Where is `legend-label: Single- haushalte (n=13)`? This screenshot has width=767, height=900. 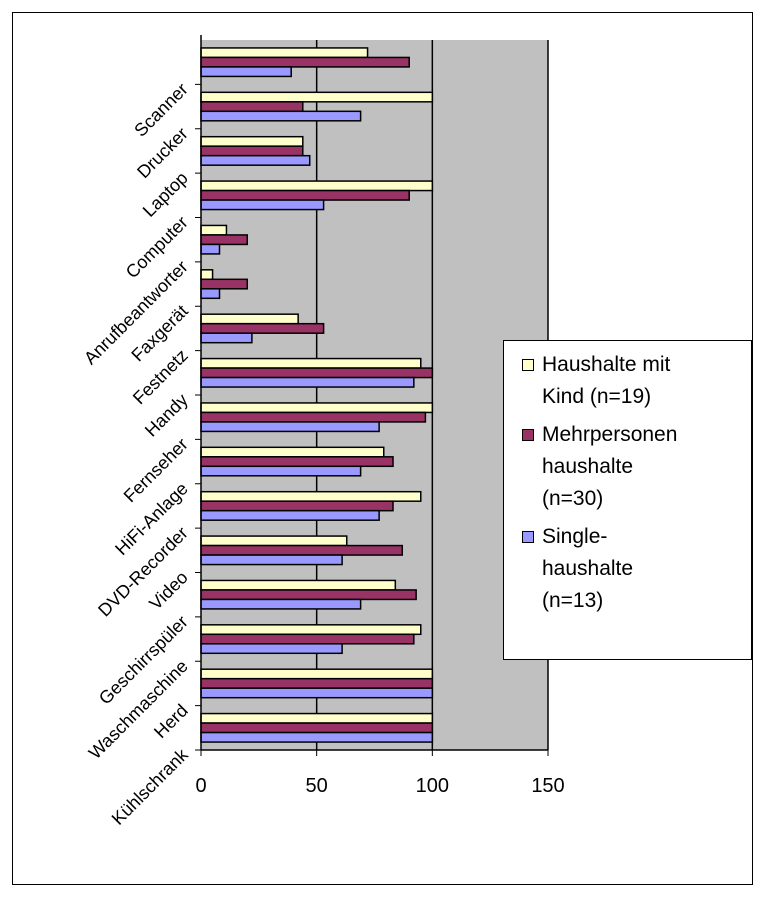
legend-label: Single- haushalte (n=13) is located at coordinates (588, 568).